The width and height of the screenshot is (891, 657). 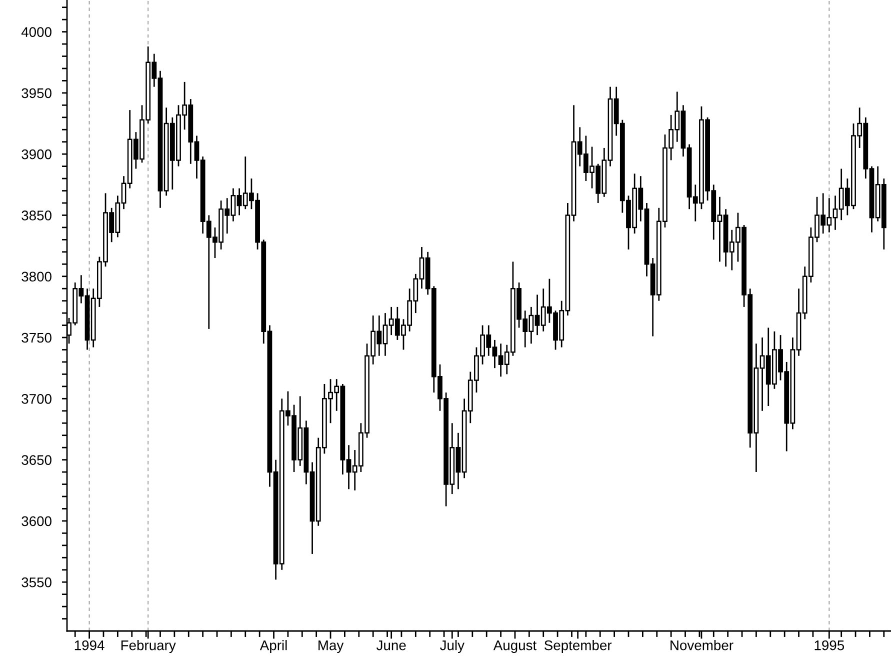 What do you see at coordinates (148, 646) in the screenshot?
I see `x-tick-label: February` at bounding box center [148, 646].